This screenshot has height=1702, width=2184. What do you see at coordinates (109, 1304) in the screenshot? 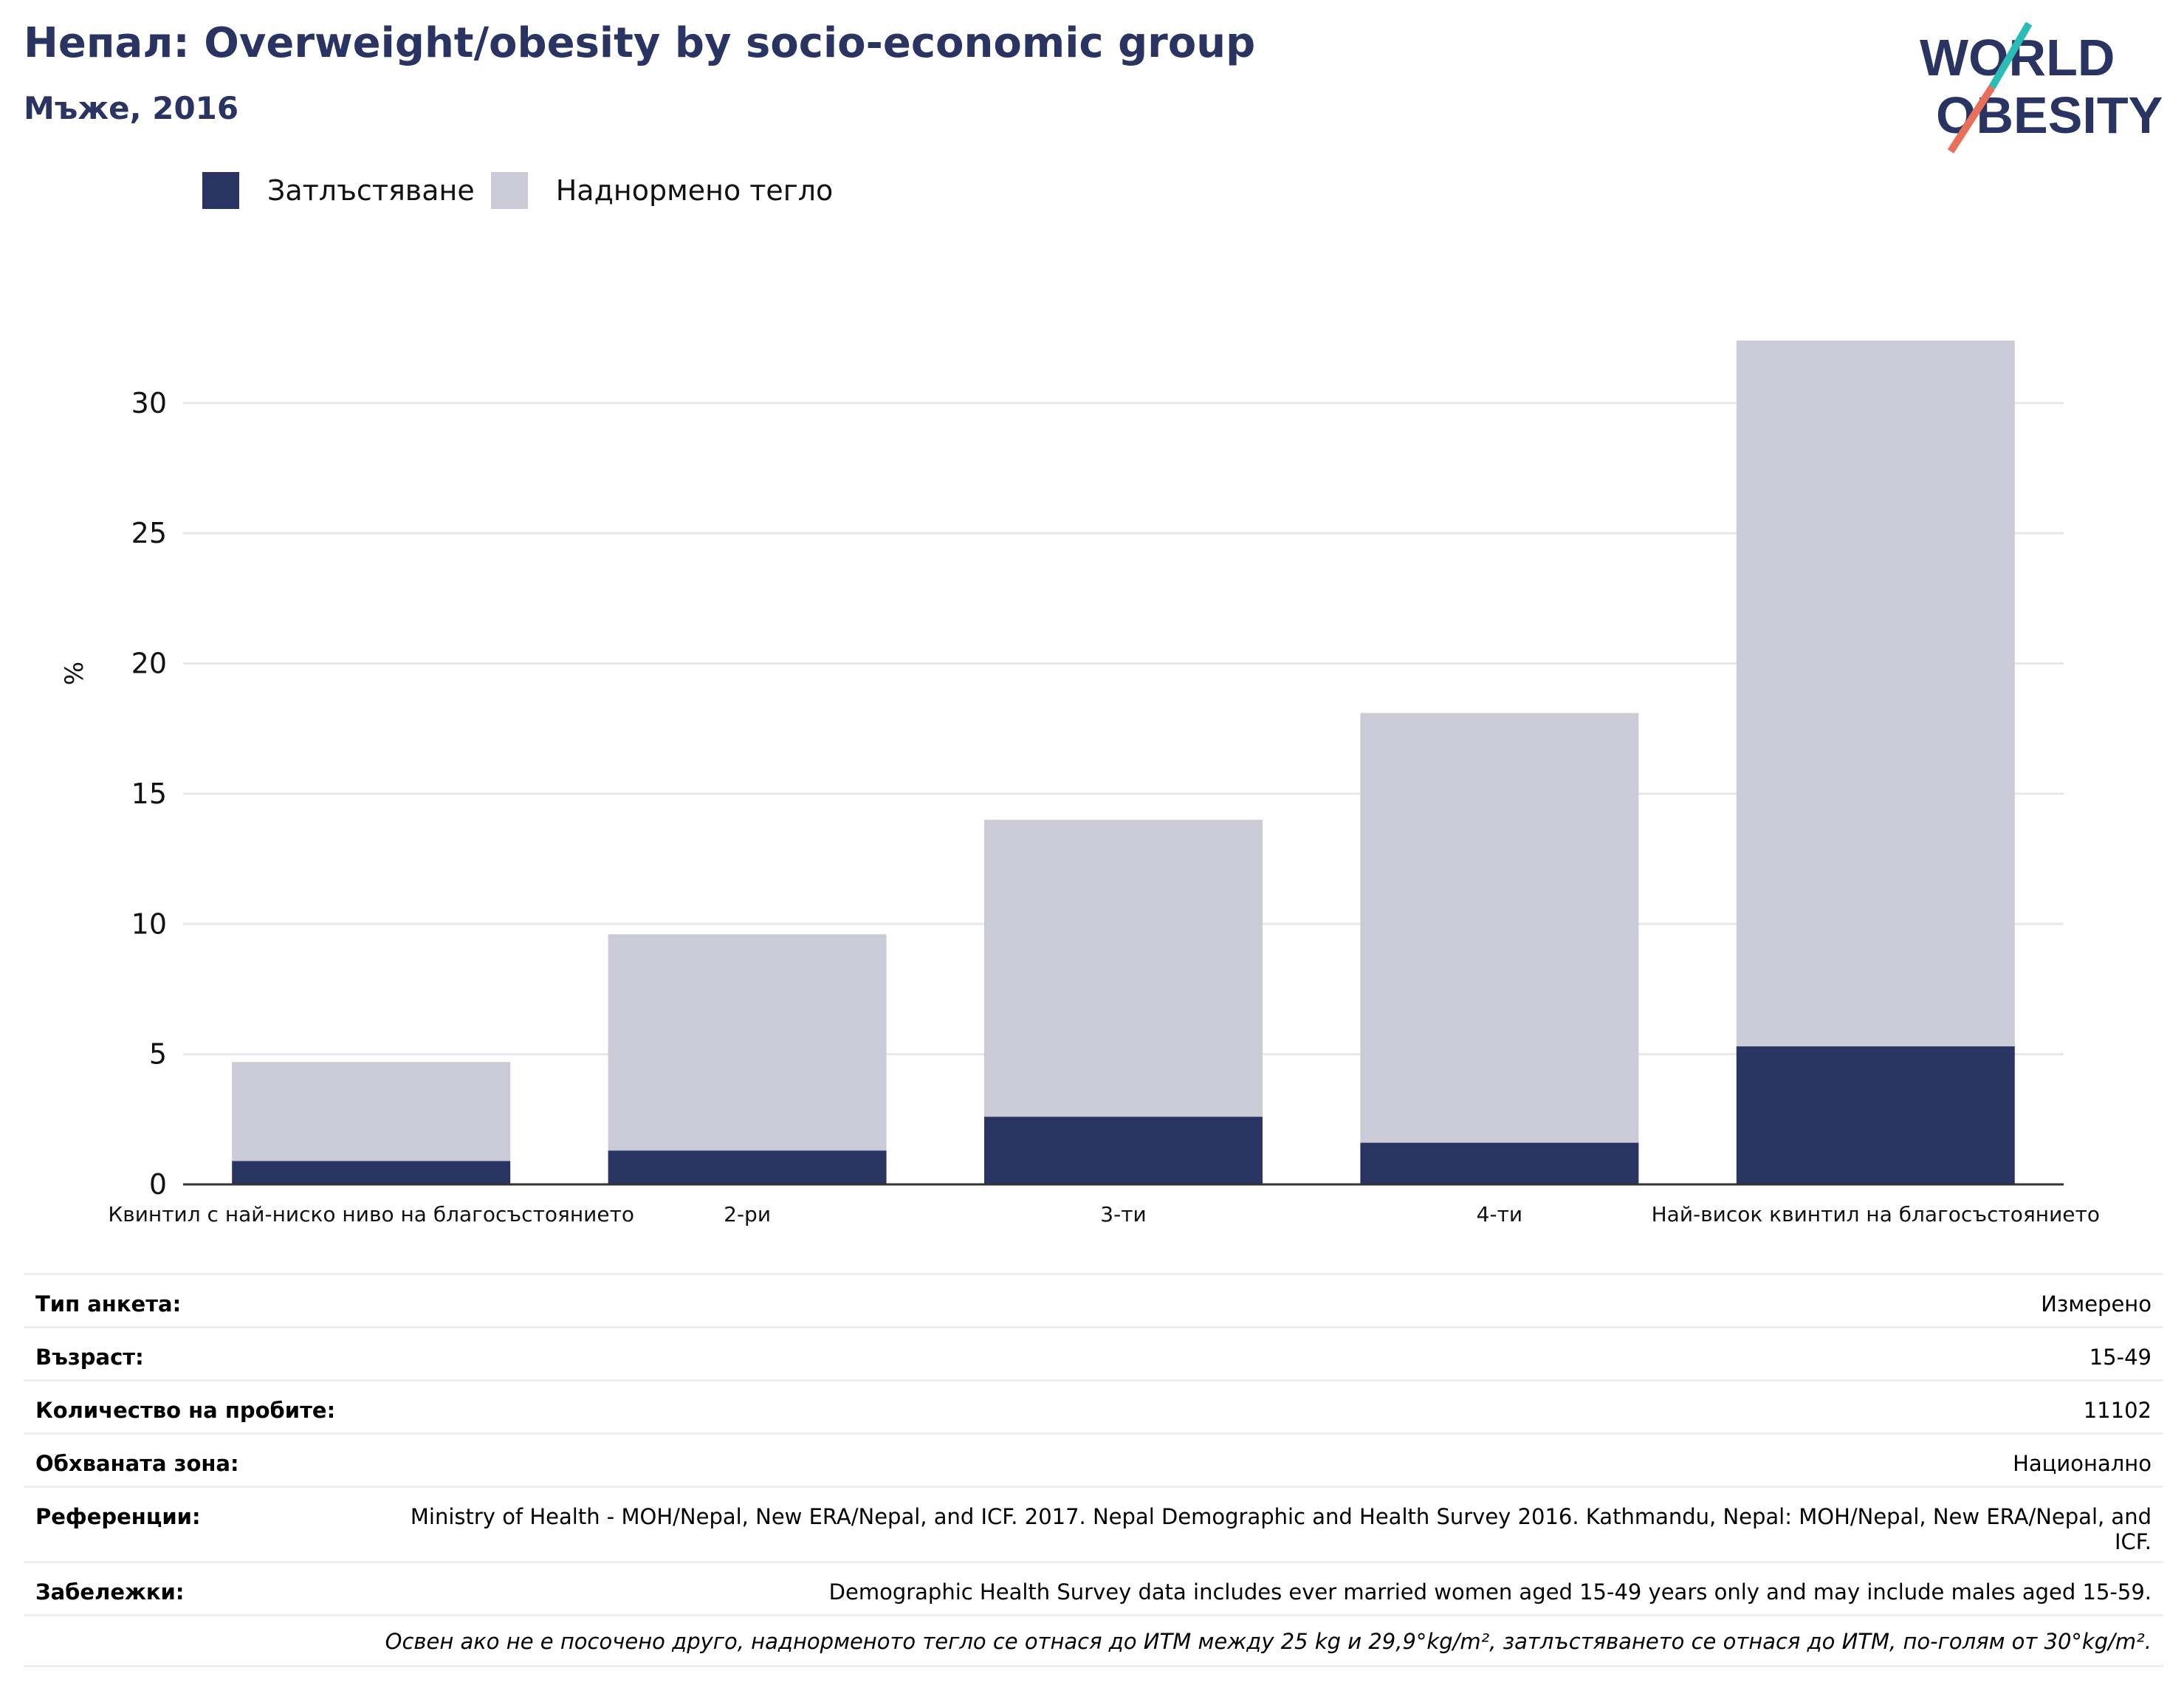
I see `info-label-survey-type: Тип анкета:` at bounding box center [109, 1304].